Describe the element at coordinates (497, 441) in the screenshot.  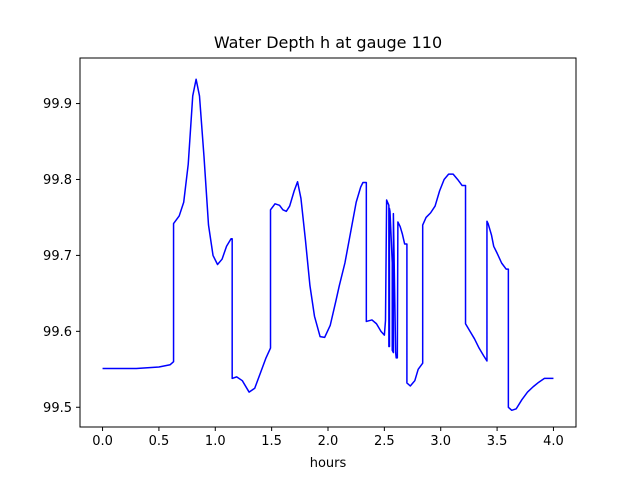
I see `x-tick-label: 3.5` at that location.